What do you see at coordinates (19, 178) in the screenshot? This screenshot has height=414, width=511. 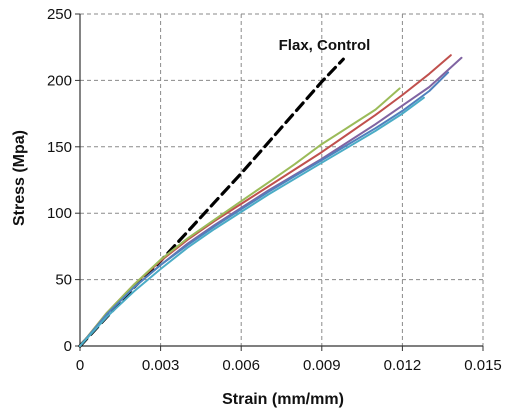 I see `y-axis-title: Stress (Mpa)` at bounding box center [19, 178].